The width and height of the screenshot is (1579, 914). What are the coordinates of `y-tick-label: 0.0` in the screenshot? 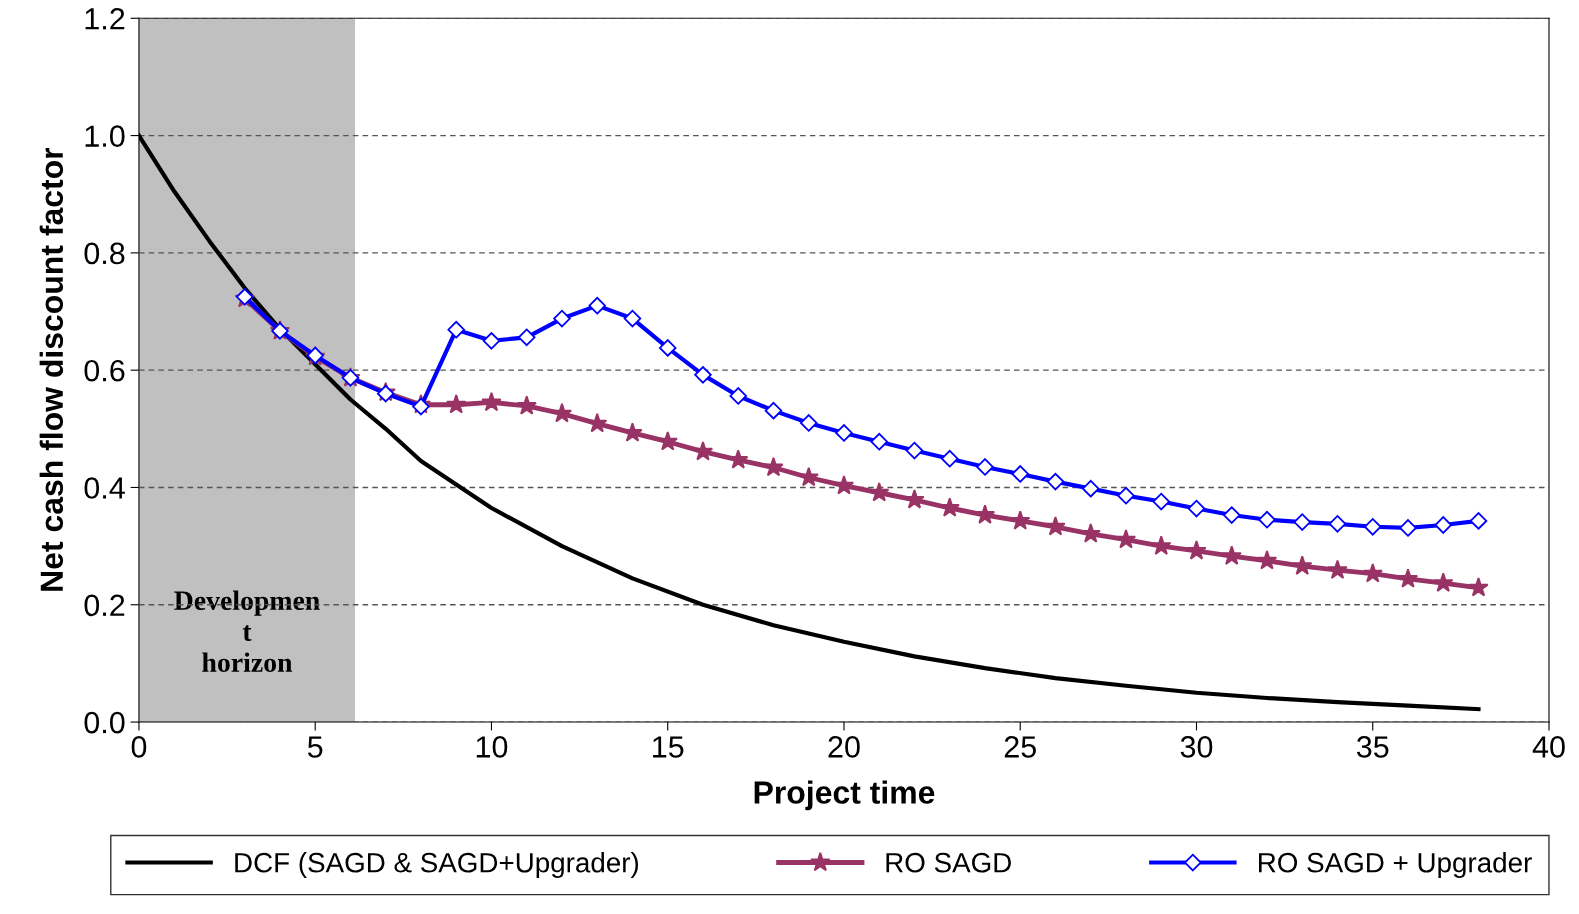 It's located at (104, 722).